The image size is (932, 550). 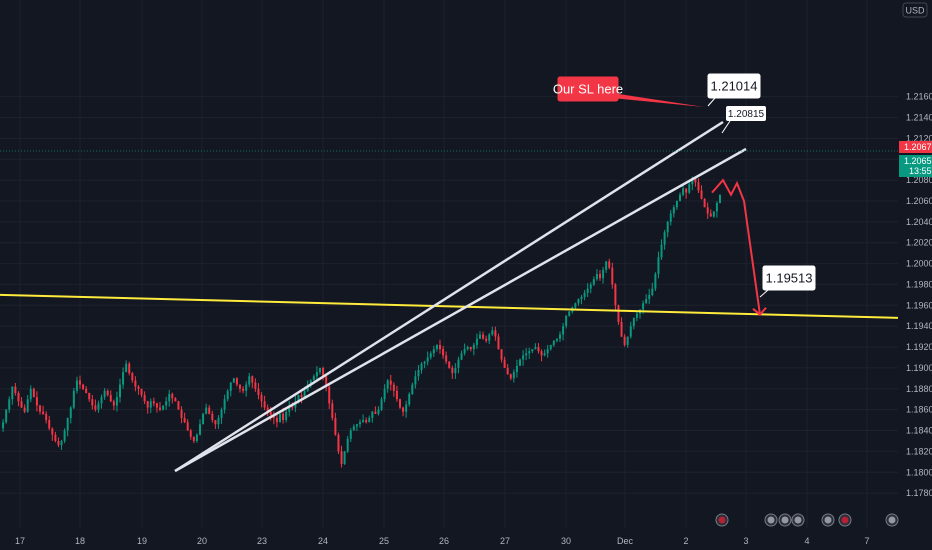 I want to click on annotation-text: 1.19513, so click(x=789, y=278).